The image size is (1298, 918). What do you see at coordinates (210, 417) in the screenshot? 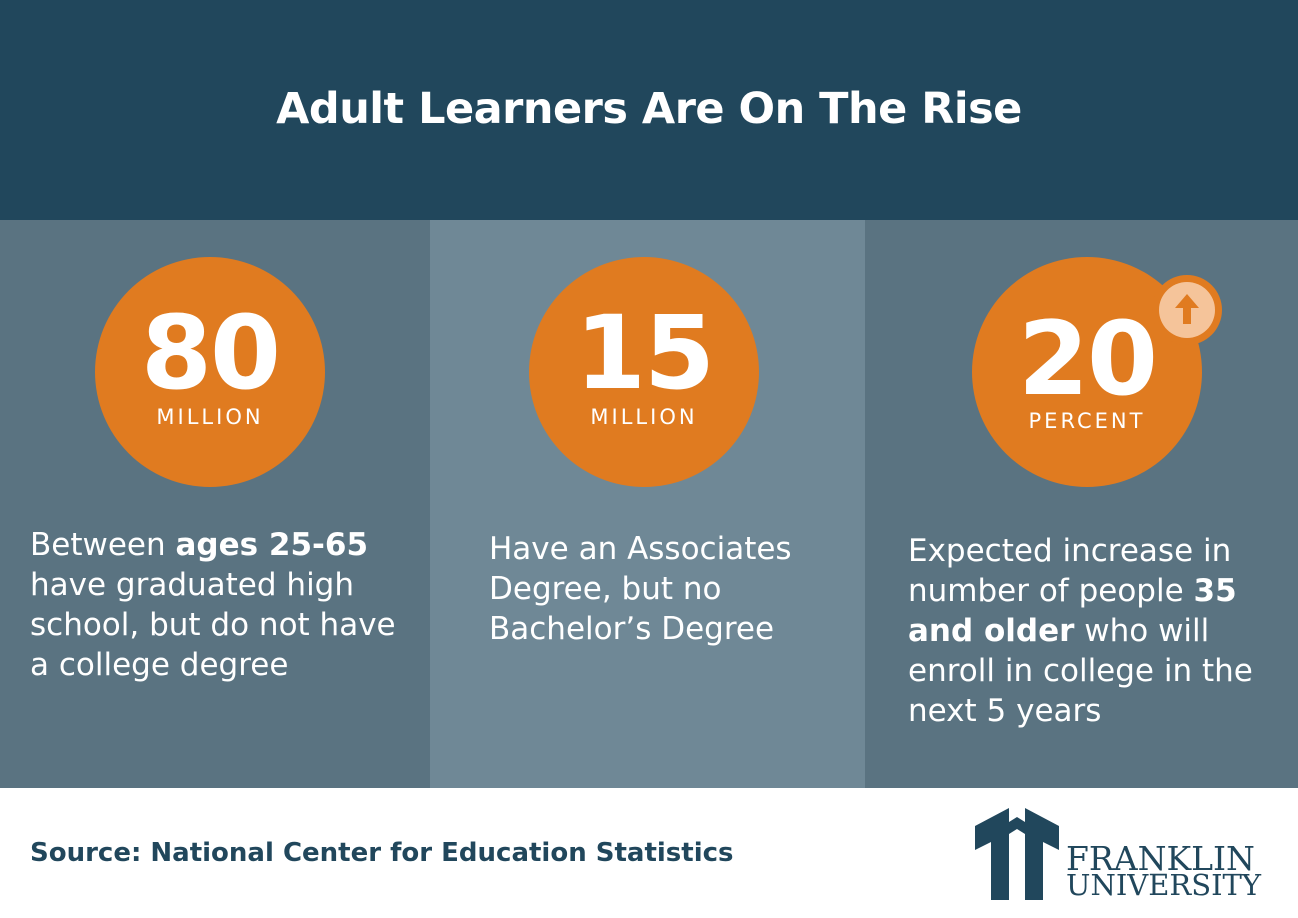
I see `stat-unit-1: MILLION` at bounding box center [210, 417].